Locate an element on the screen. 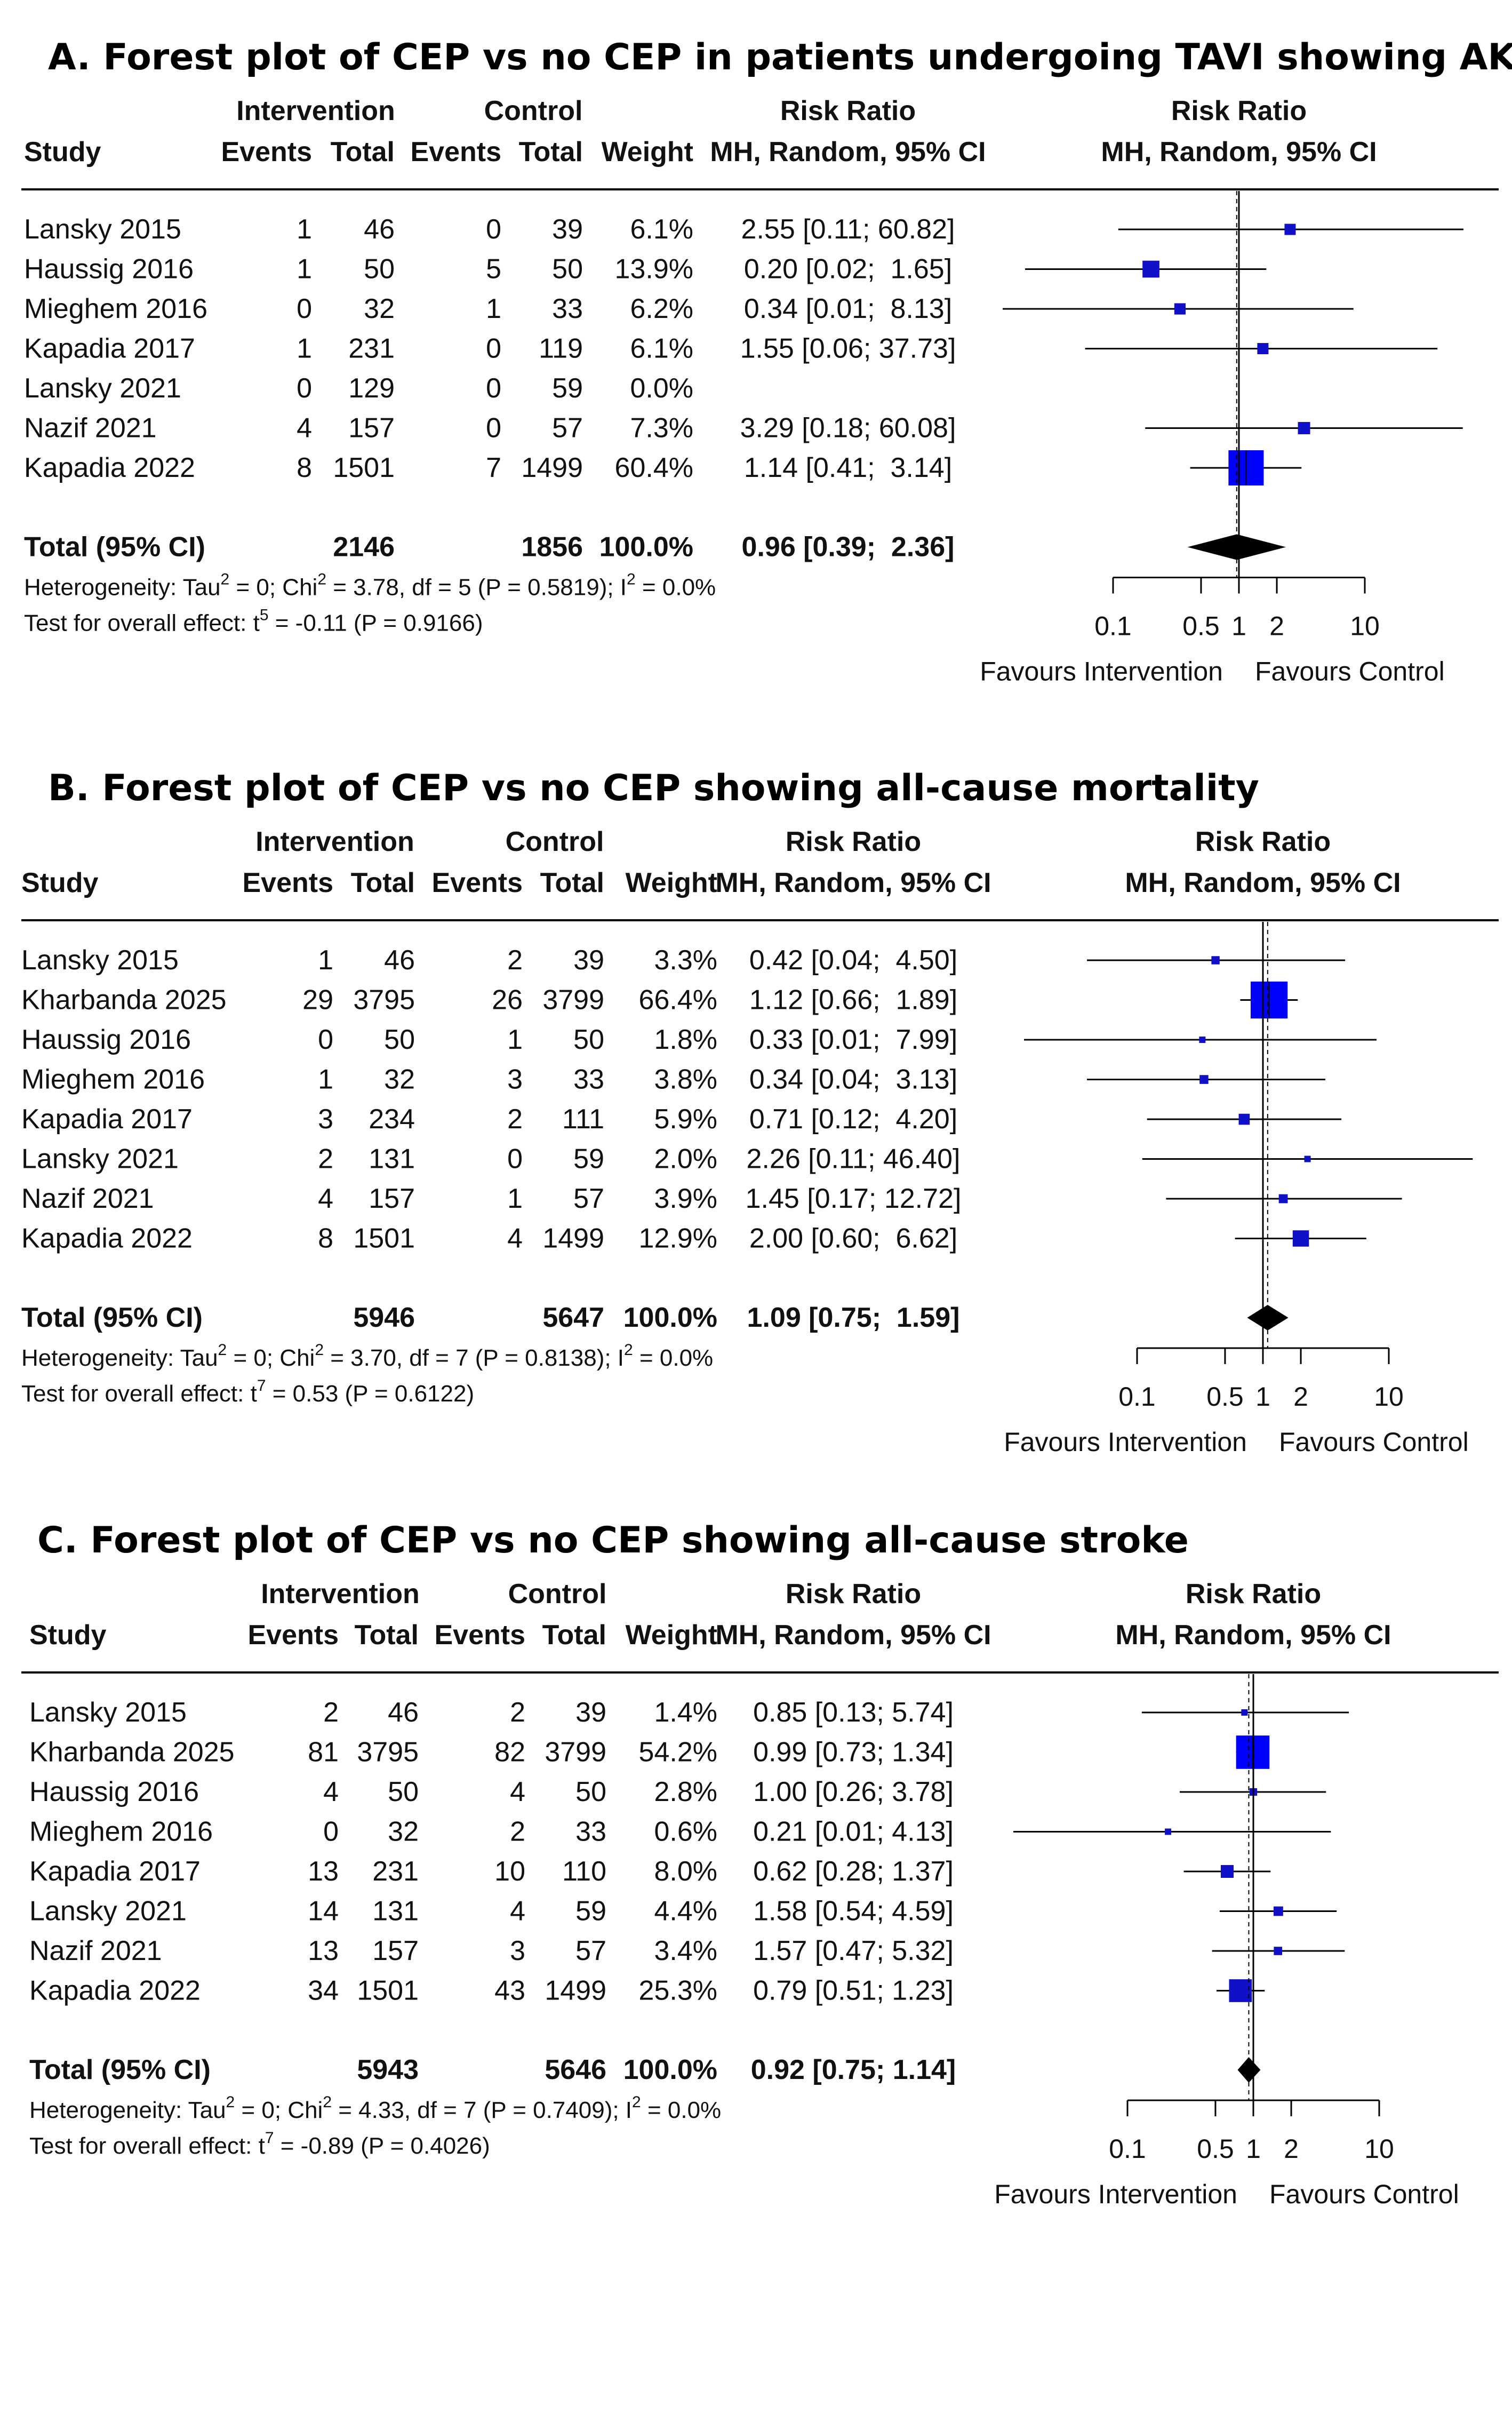  header-events-intervention: Events is located at coordinates (293, 1635).